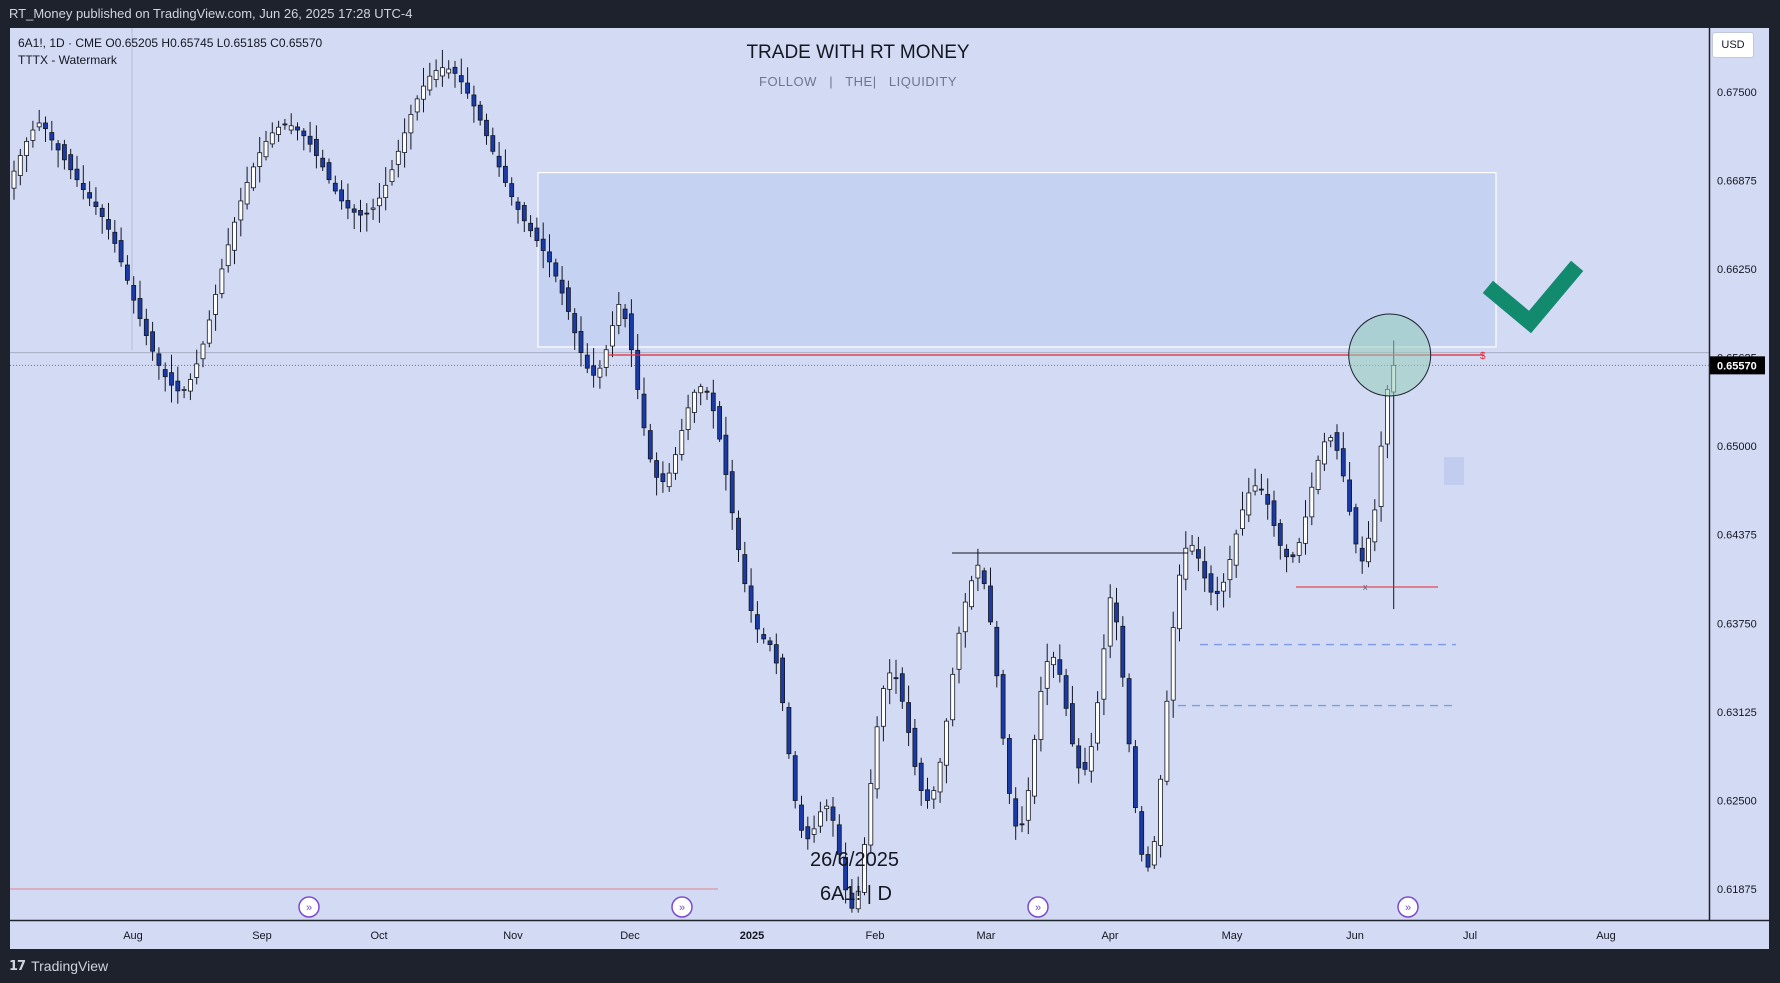 This screenshot has height=983, width=1780. I want to click on watermark-subtitle: FOLLOW | THE| LIQUIDITY, so click(858, 81).